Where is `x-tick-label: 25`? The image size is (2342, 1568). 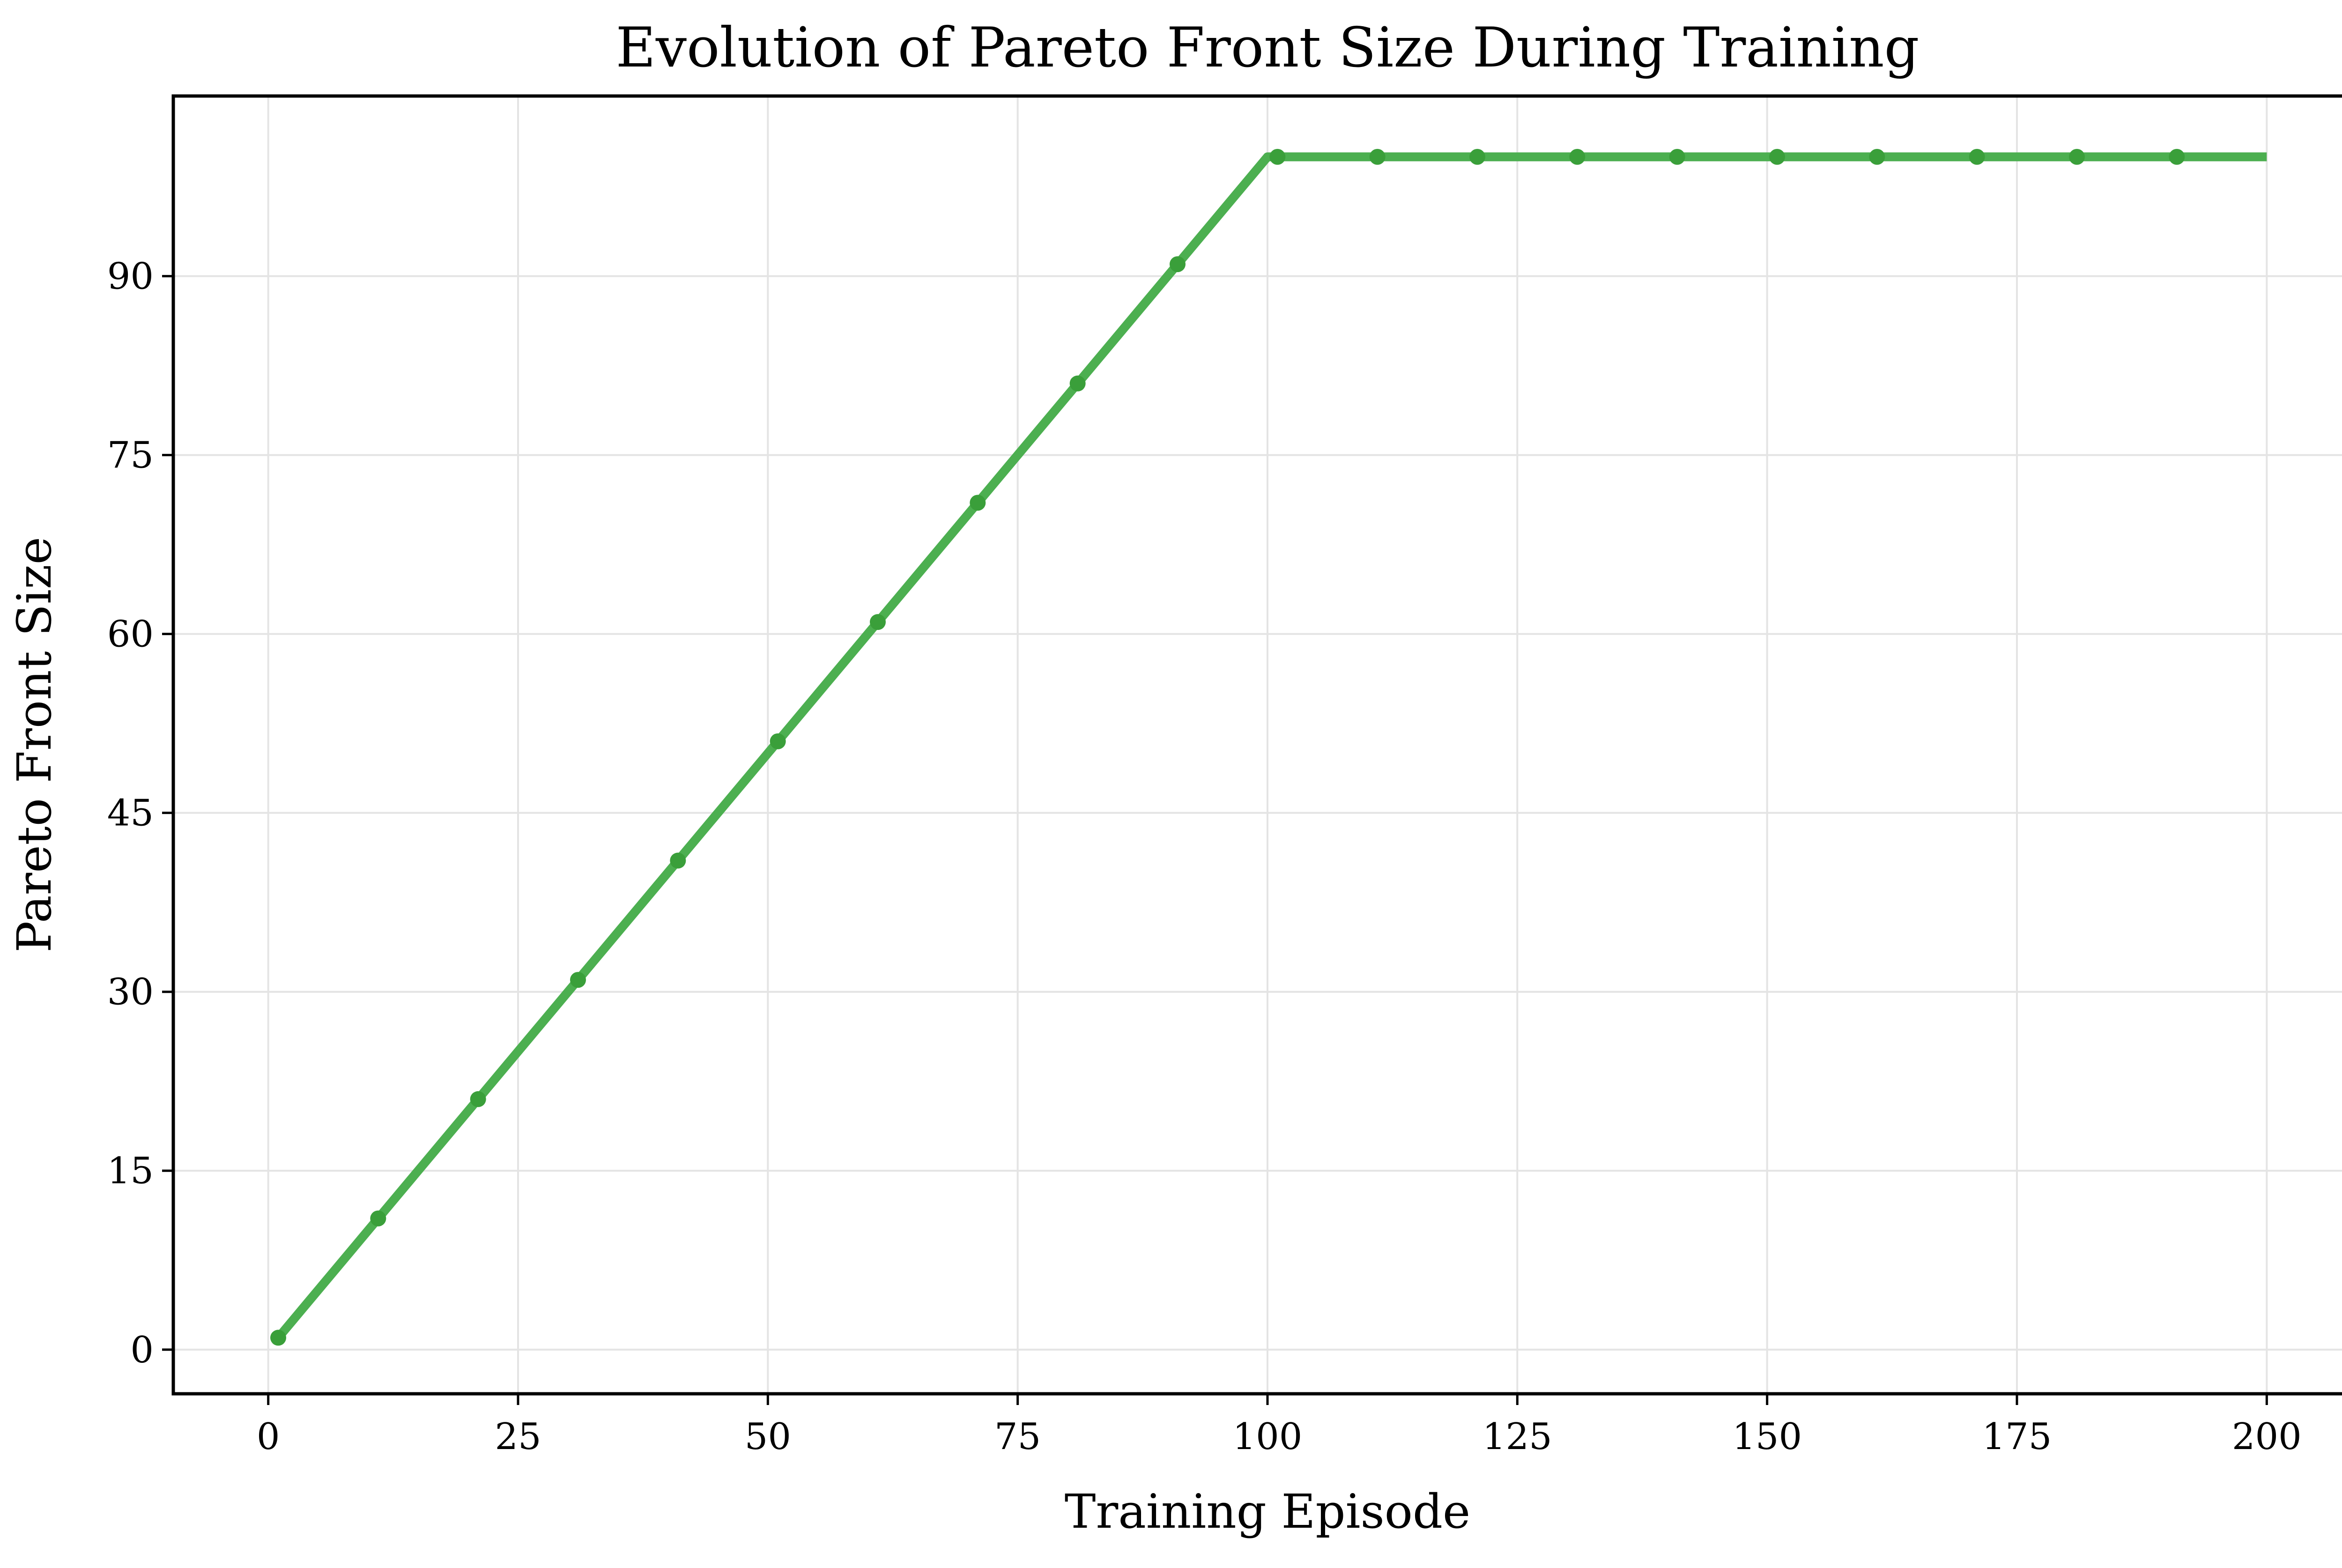 x-tick-label: 25 is located at coordinates (518, 1437).